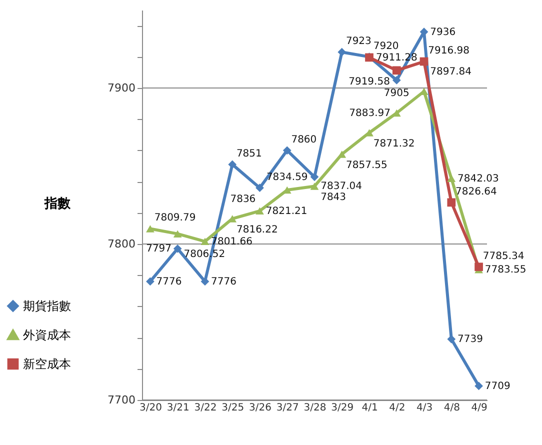 The height and width of the screenshot is (445, 542). Describe the element at coordinates (205, 408) in the screenshot. I see `x-tick-label: 3/22` at that location.